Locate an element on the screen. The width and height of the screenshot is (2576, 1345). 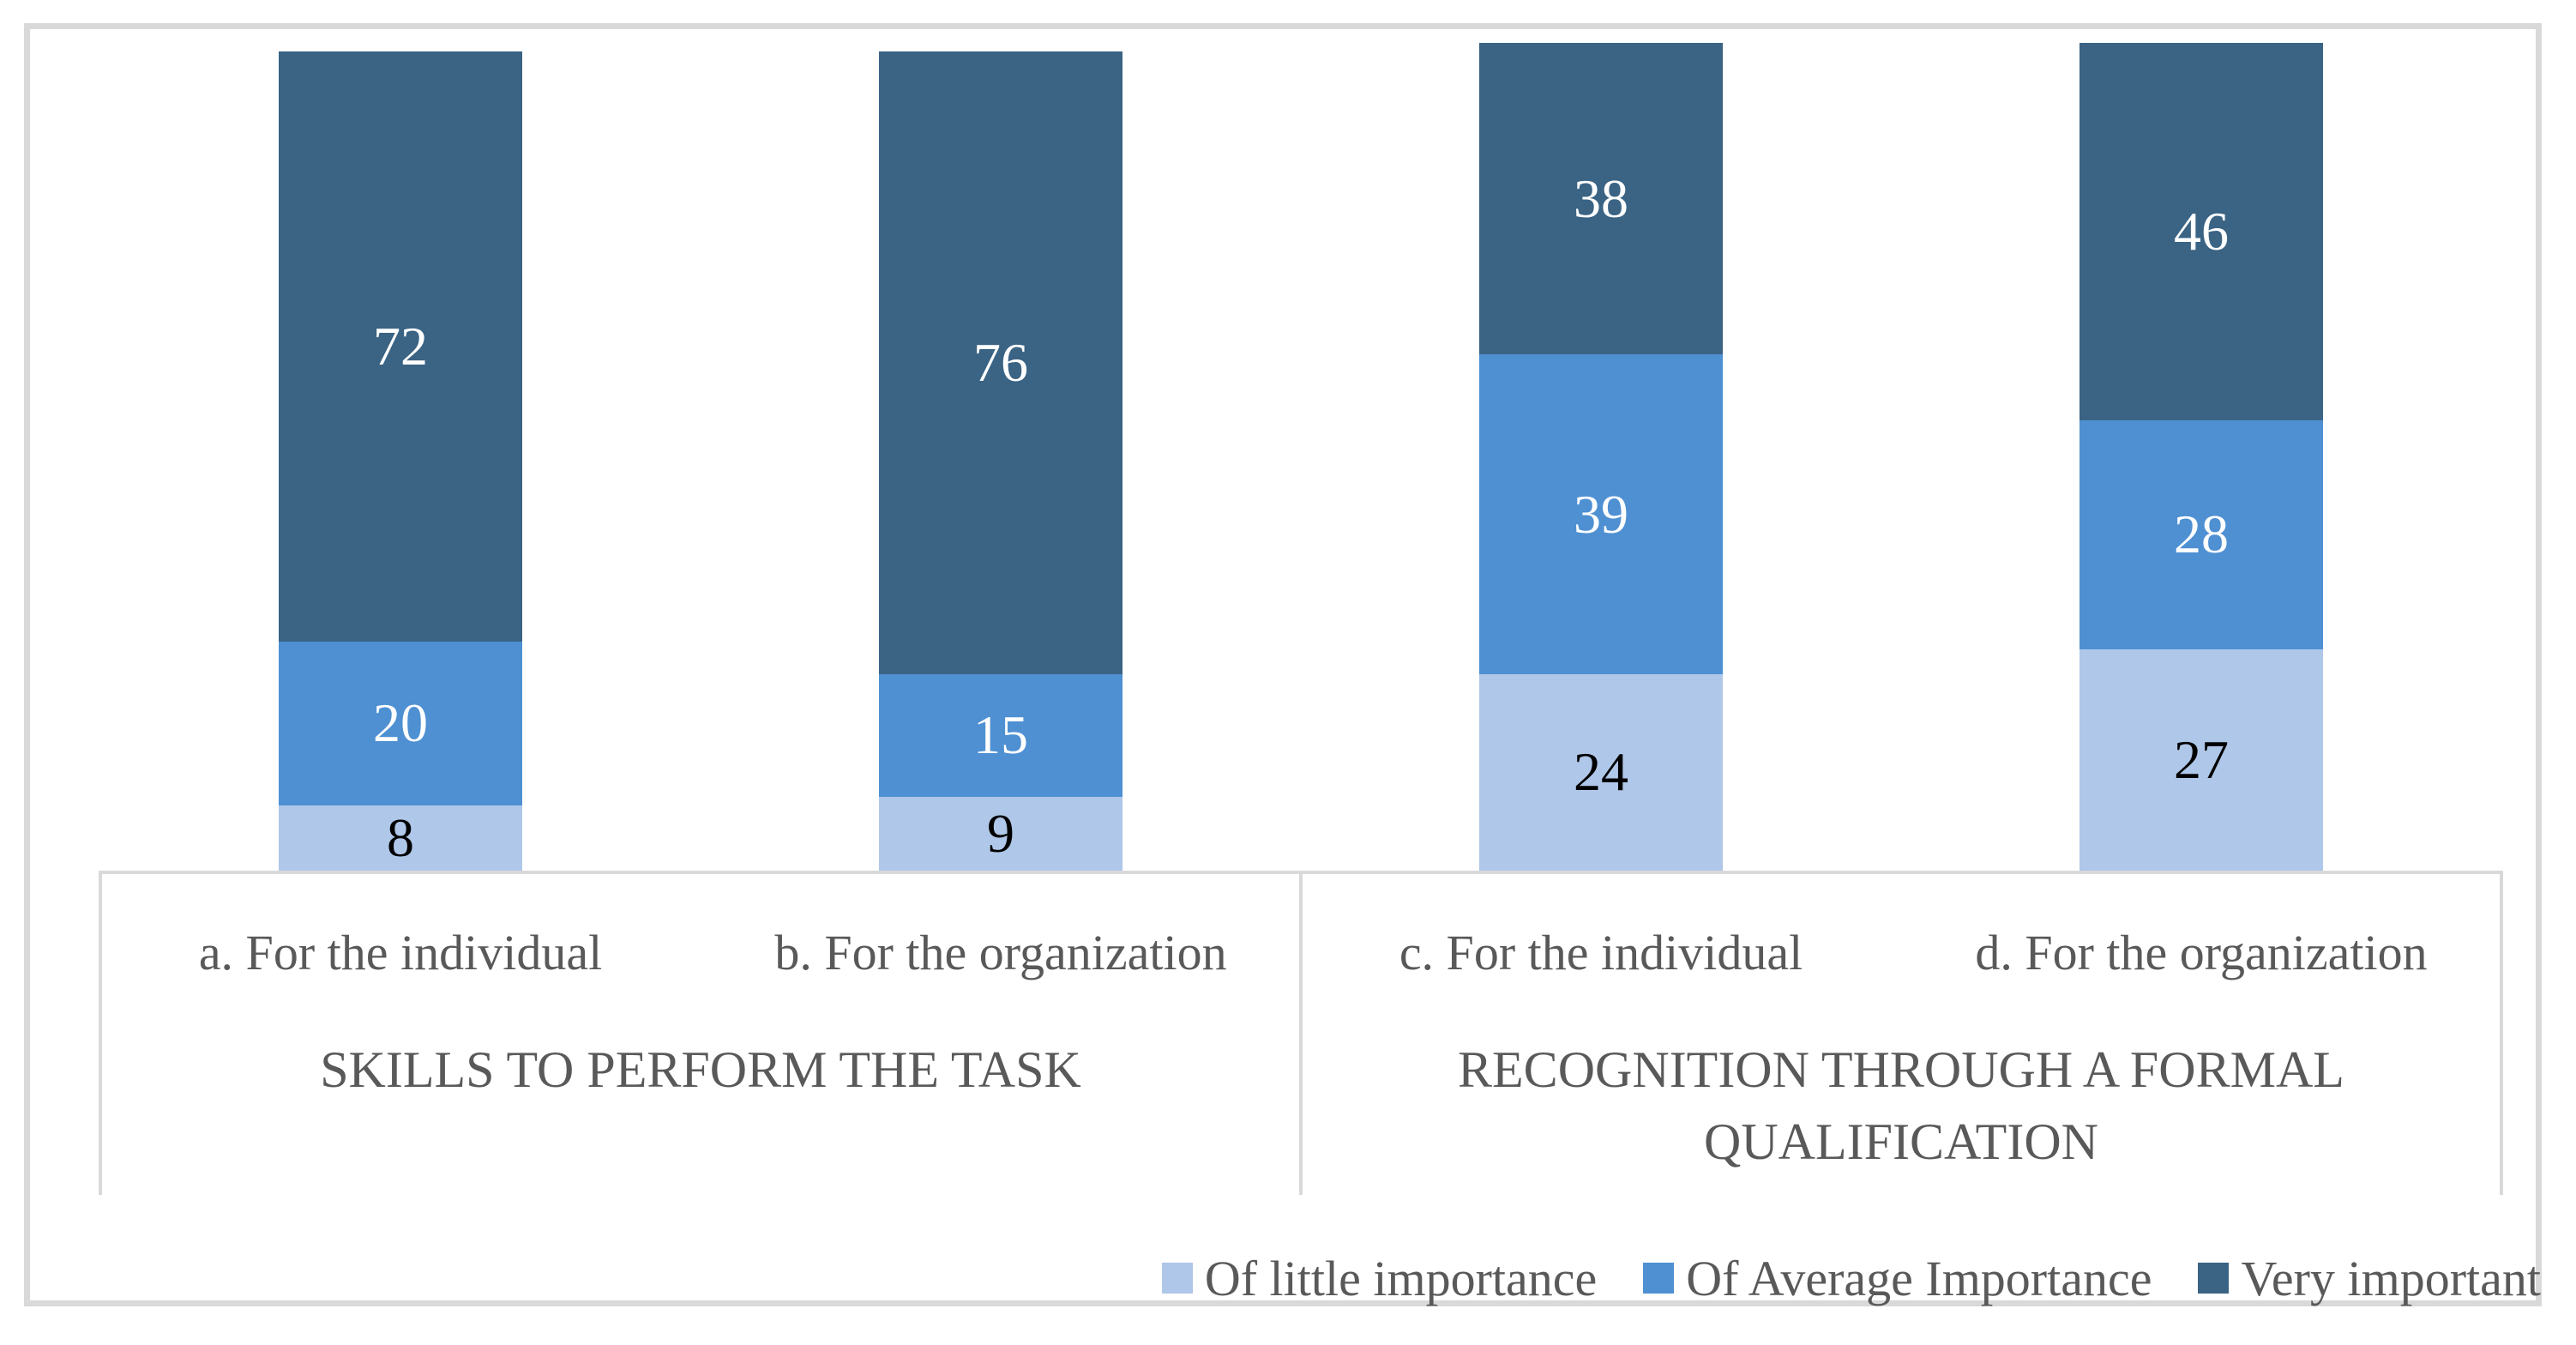
bar-segment: 38 is located at coordinates (1601, 199).